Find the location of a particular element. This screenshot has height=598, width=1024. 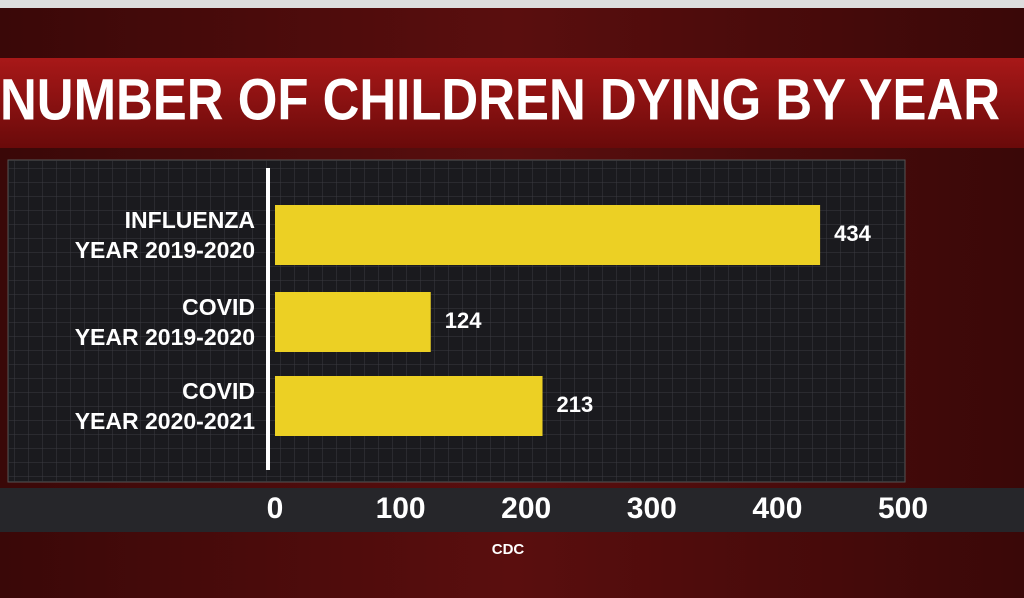

x-tick-label: 200 is located at coordinates (526, 508).